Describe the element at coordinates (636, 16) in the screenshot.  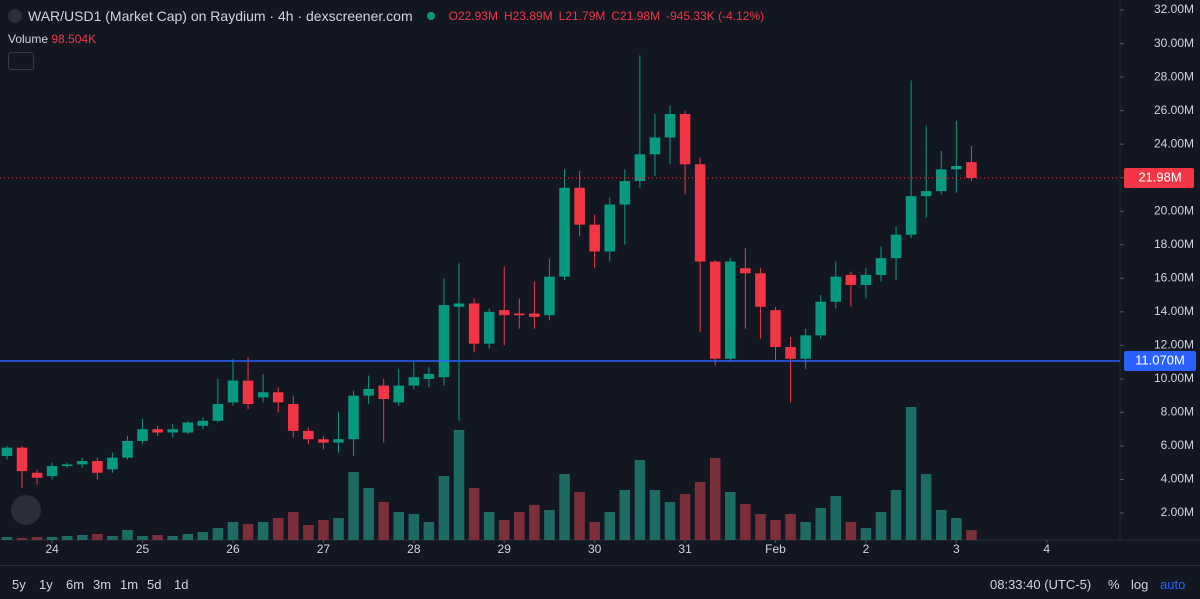
I see `ohlc-close: C21.98M` at that location.